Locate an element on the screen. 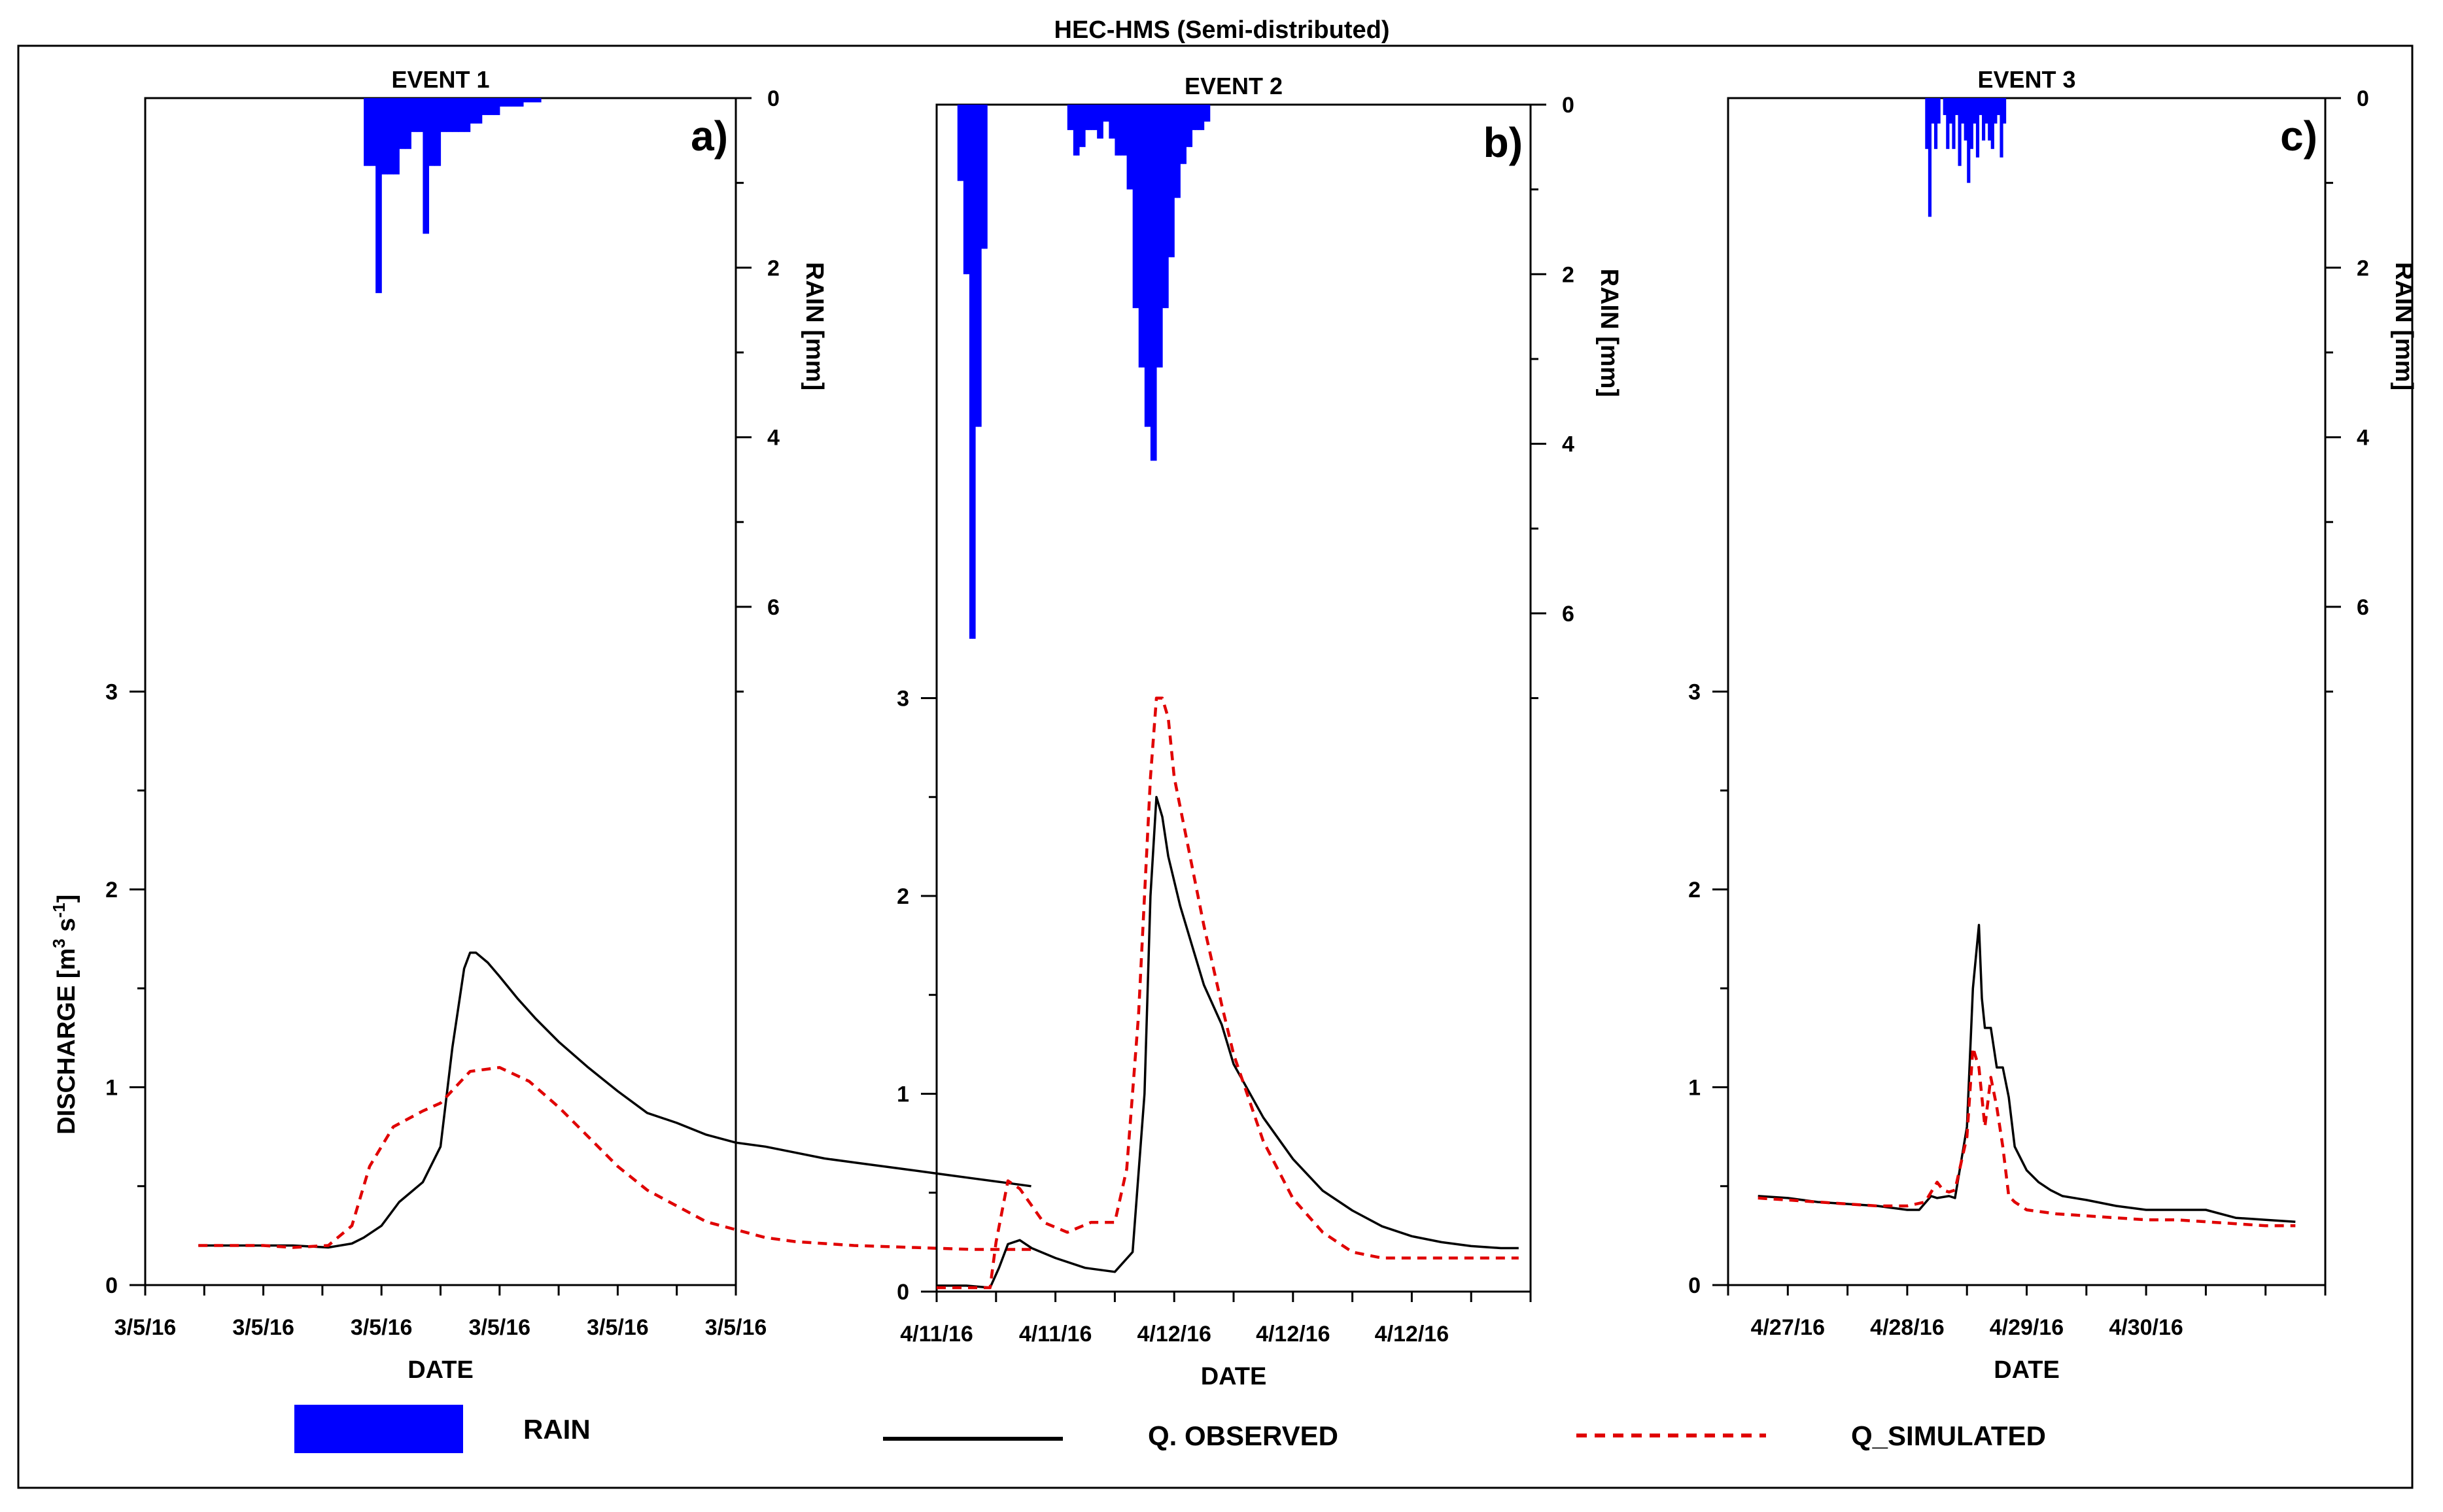 Image resolution: width=2443 pixels, height=1512 pixels. legend-rain-swatch is located at coordinates (379, 1429).